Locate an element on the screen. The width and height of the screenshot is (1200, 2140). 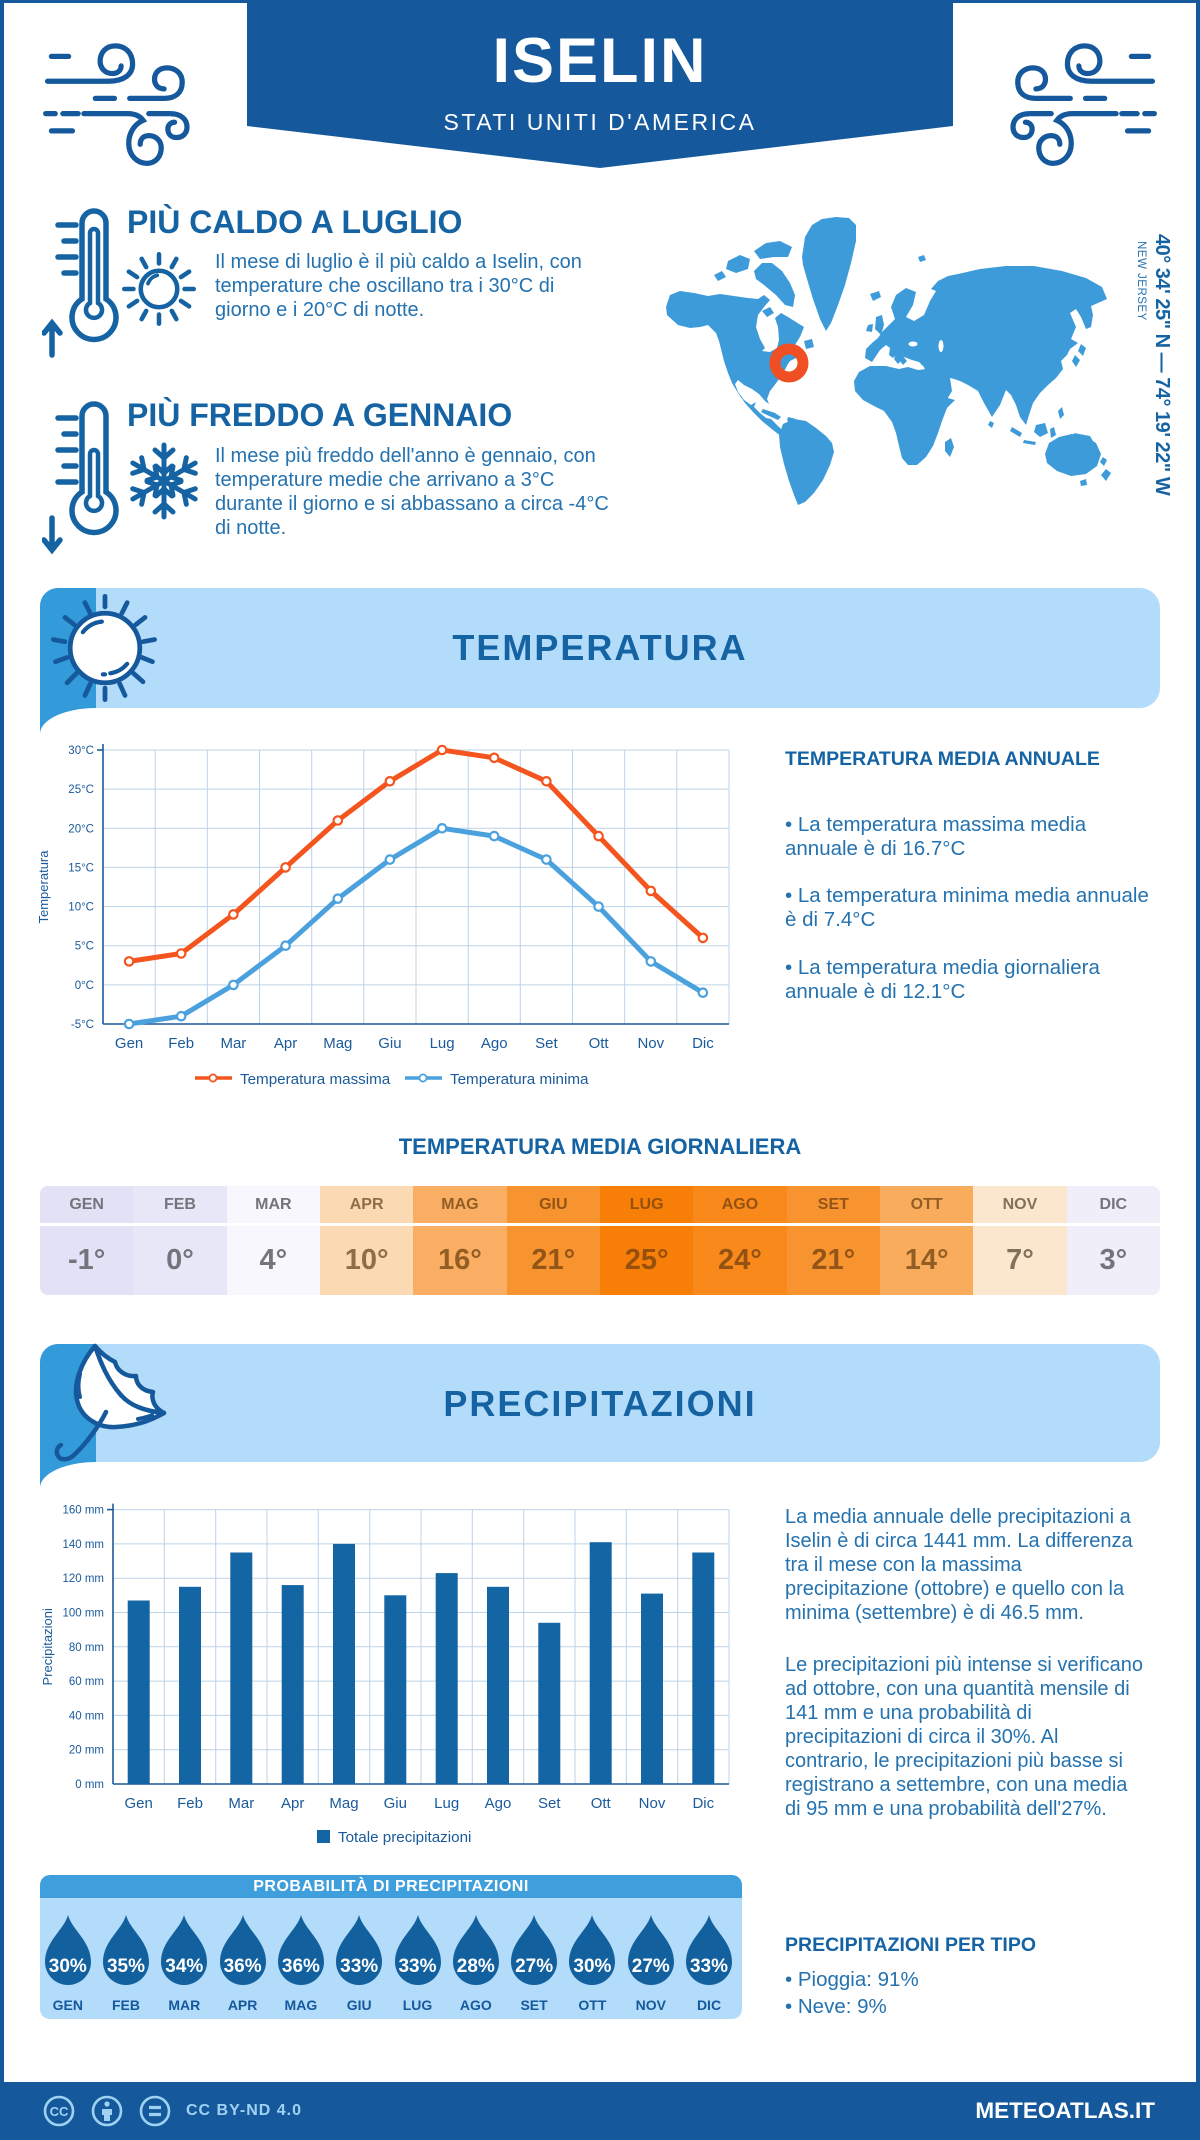
svg-text: 25°C is located at coordinates (81, 790).